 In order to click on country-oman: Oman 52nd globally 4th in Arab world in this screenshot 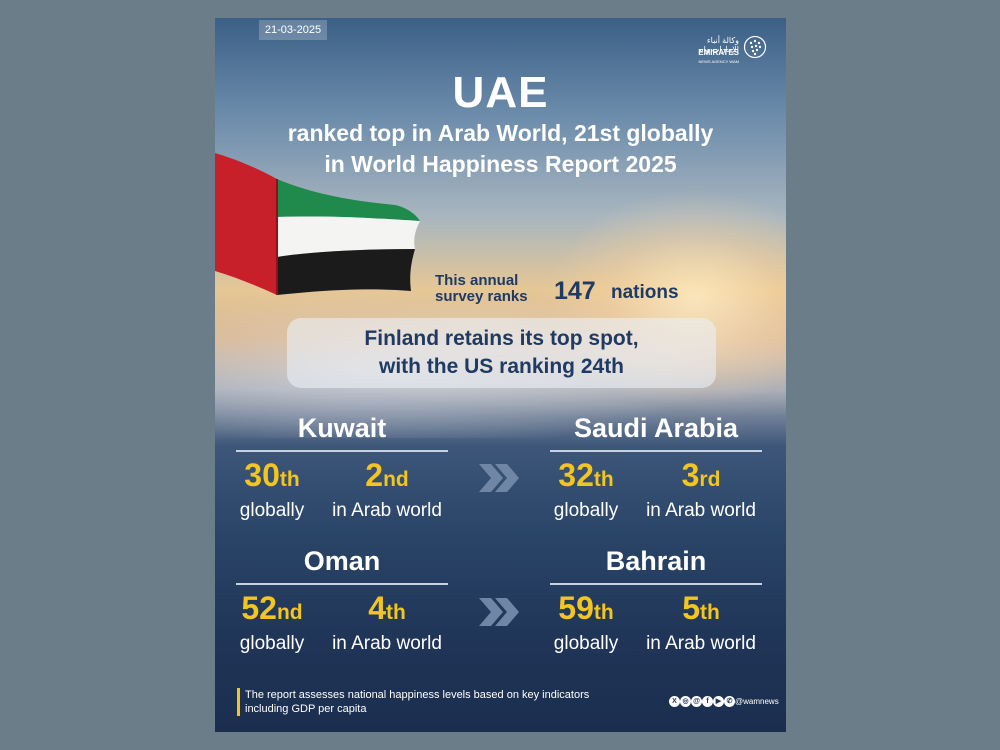, I will do `click(342, 600)`.